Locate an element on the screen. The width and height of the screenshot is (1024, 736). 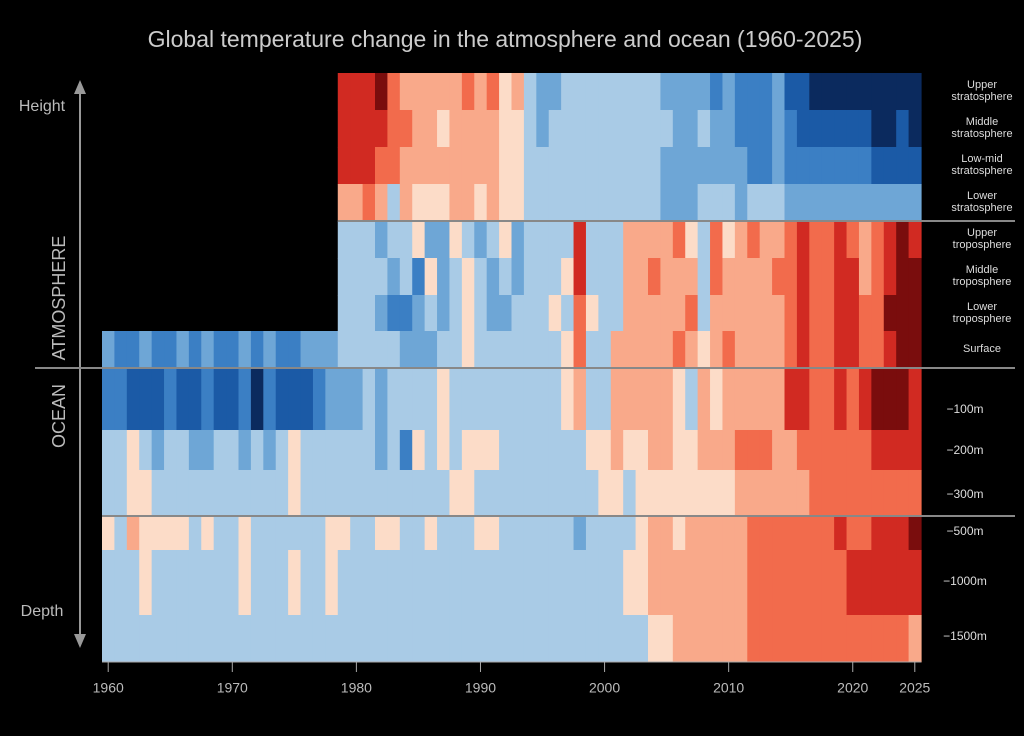
row-label: Middle stratosphere is located at coordinates (982, 128).